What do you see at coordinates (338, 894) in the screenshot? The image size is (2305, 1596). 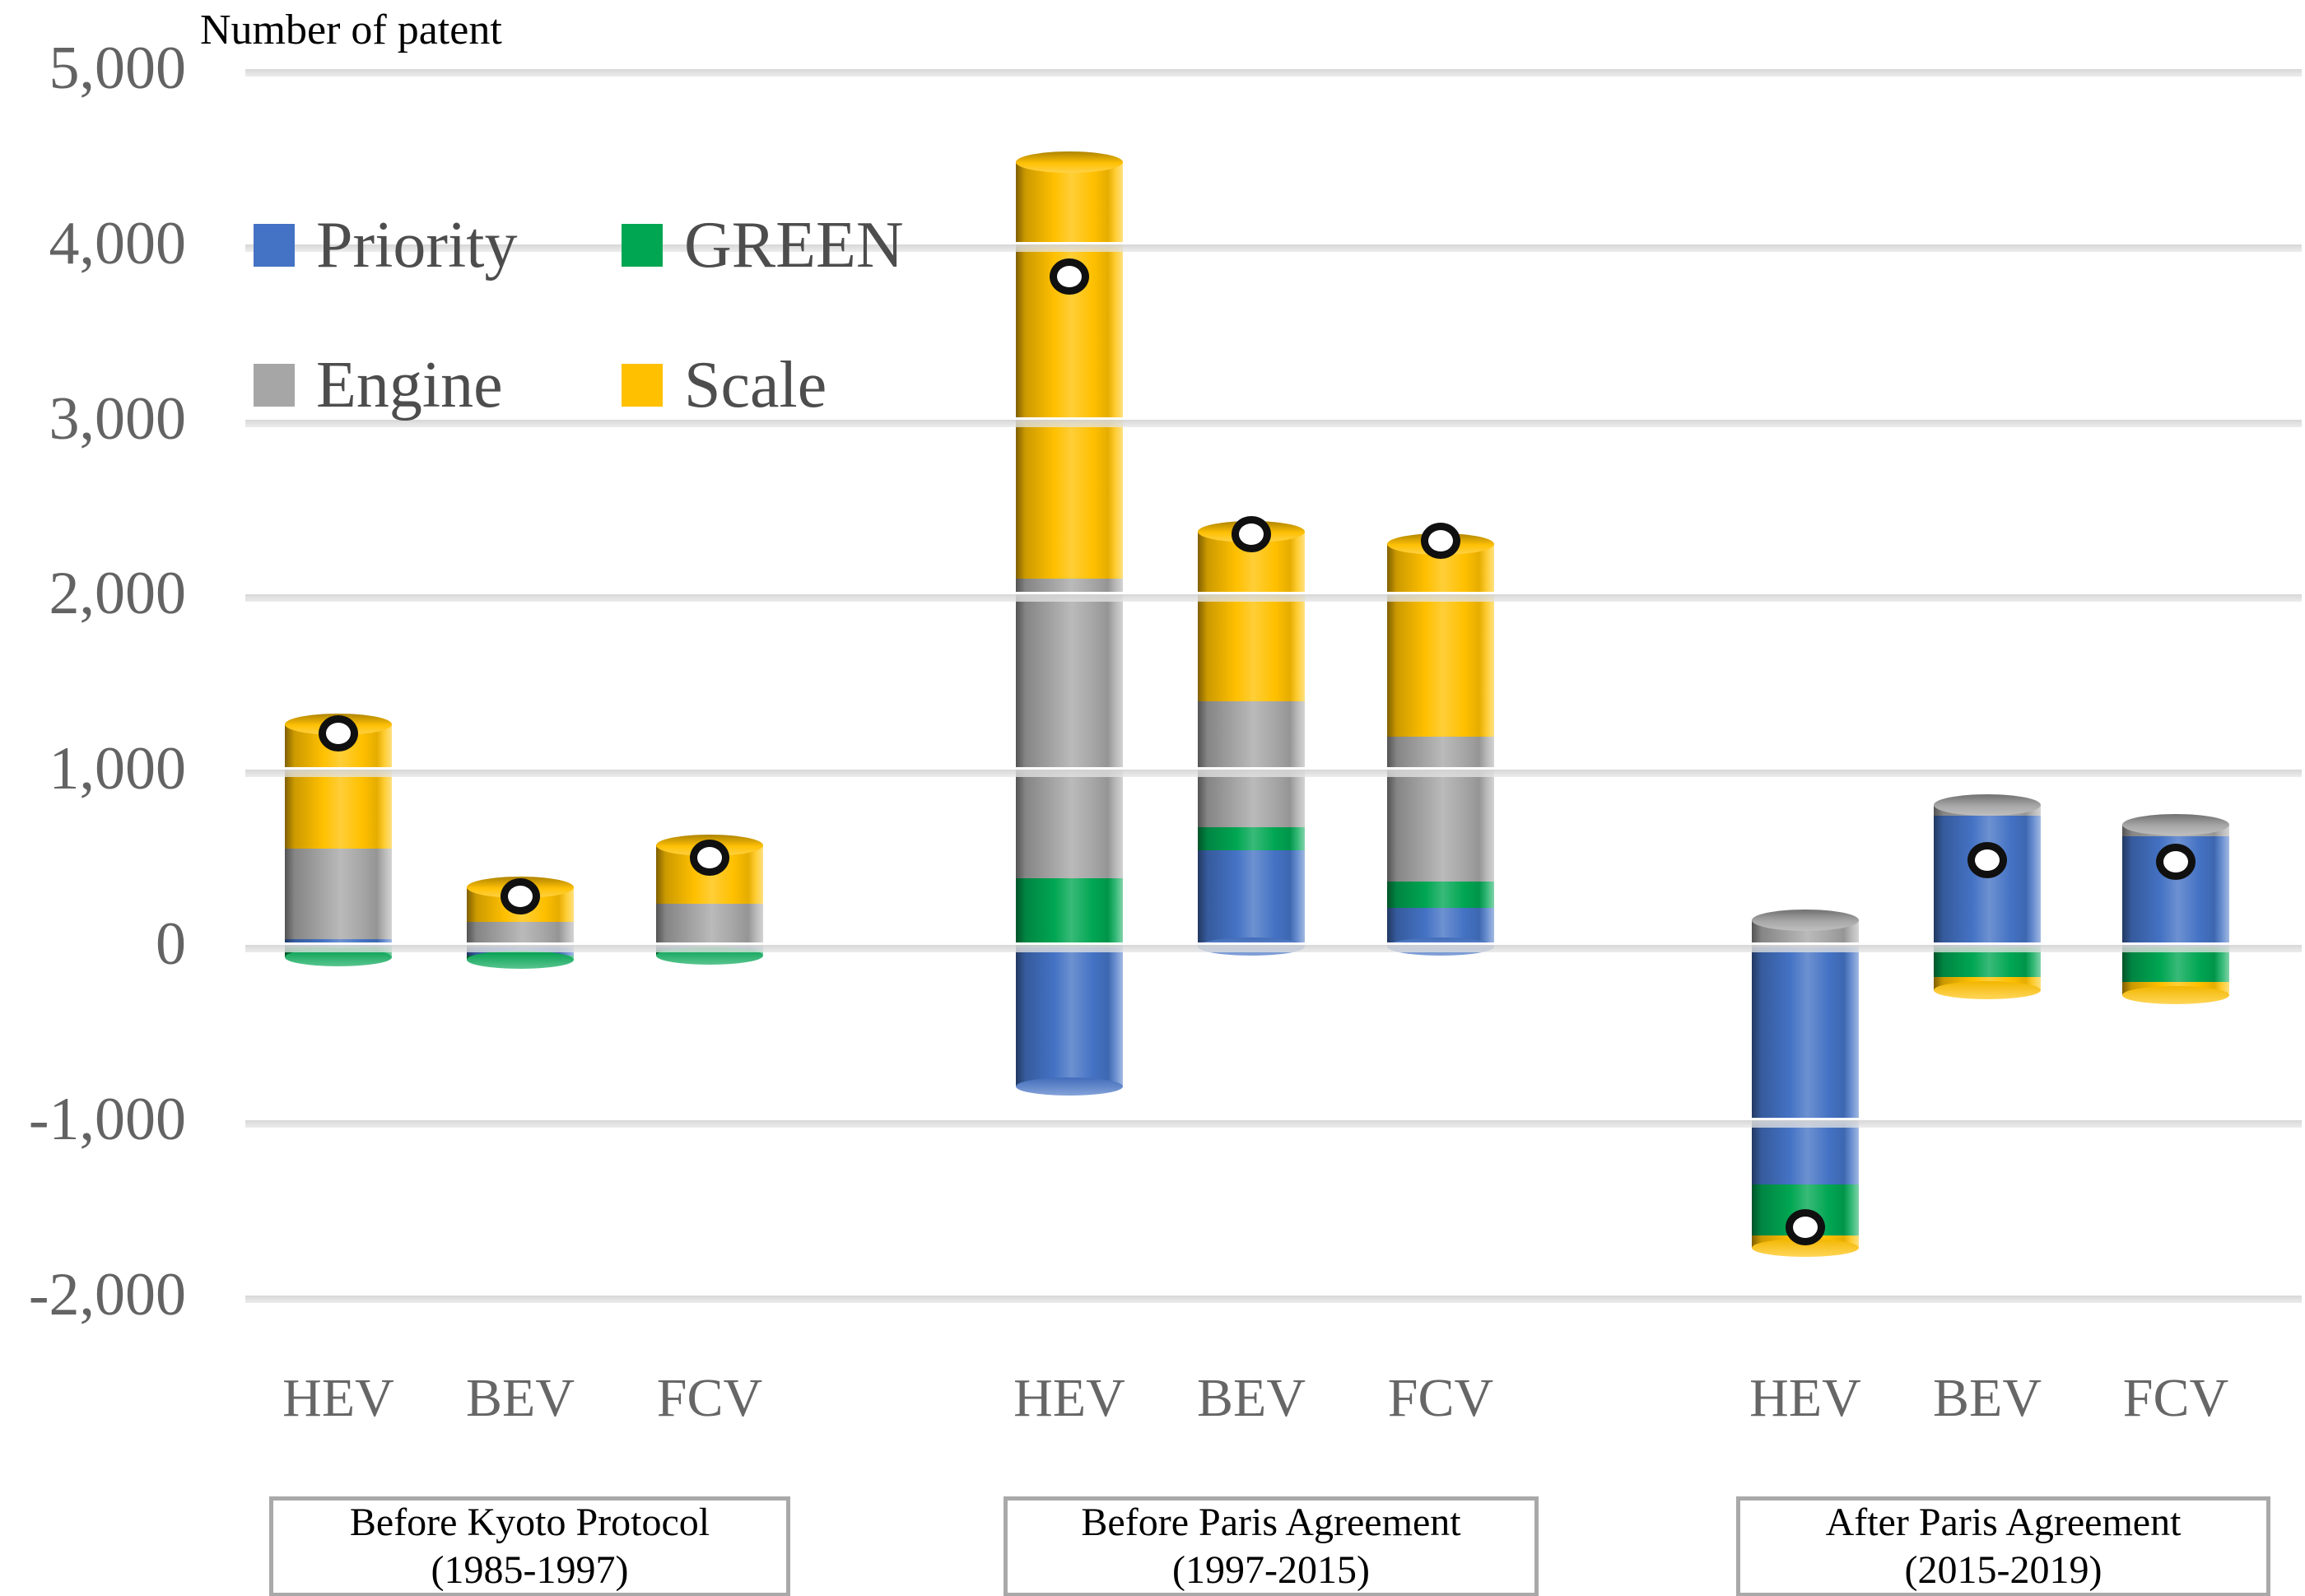 I see `bar-segment-engine-hev-g1` at bounding box center [338, 894].